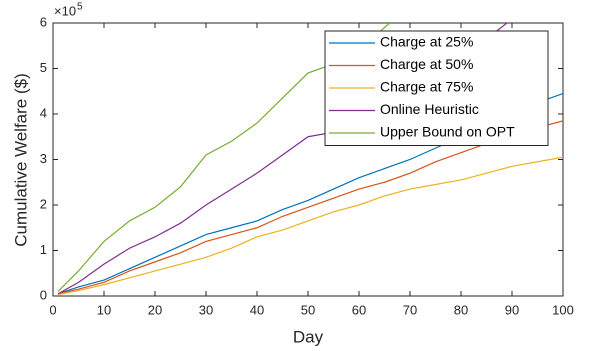  What do you see at coordinates (104, 309) in the screenshot?
I see `x-tick-label: 10` at bounding box center [104, 309].